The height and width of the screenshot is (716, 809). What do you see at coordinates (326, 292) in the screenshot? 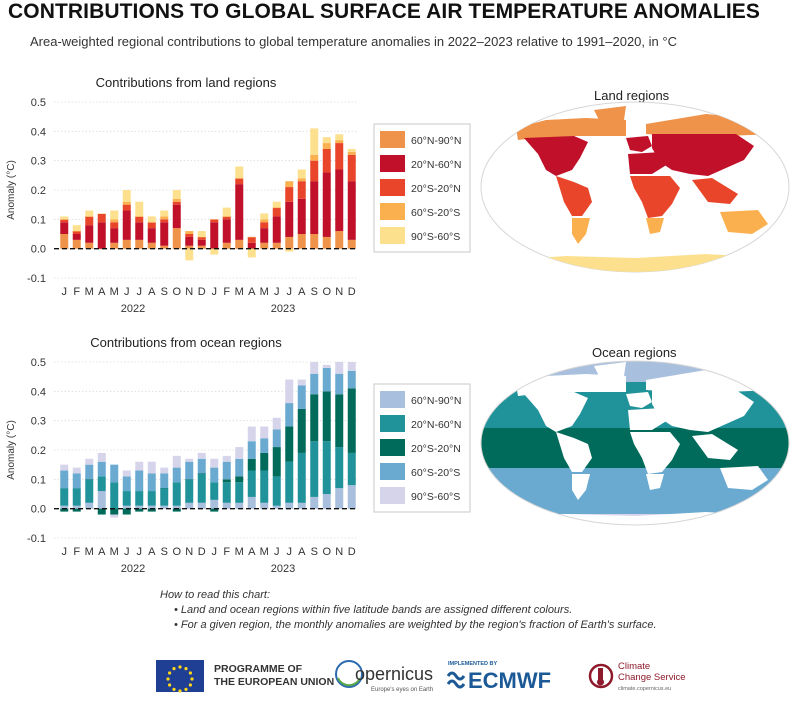
I see `land-x-tick-label: O` at bounding box center [326, 292].